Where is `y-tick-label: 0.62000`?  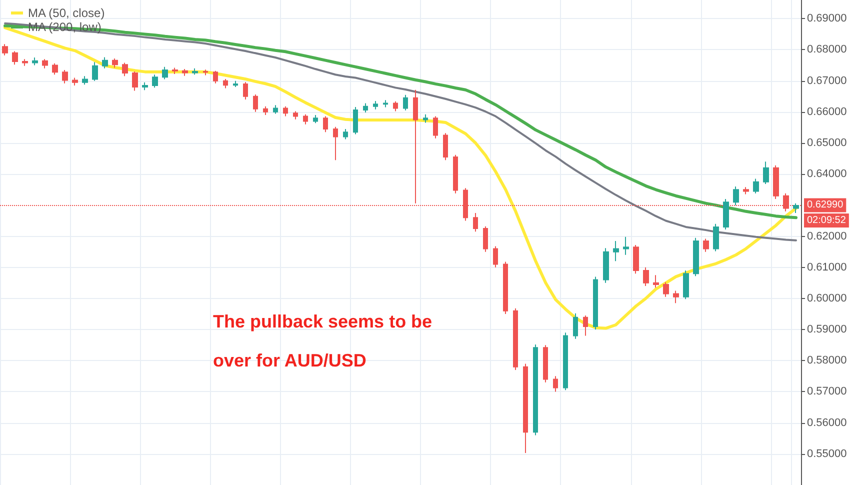
y-tick-label: 0.62000 is located at coordinates (827, 236).